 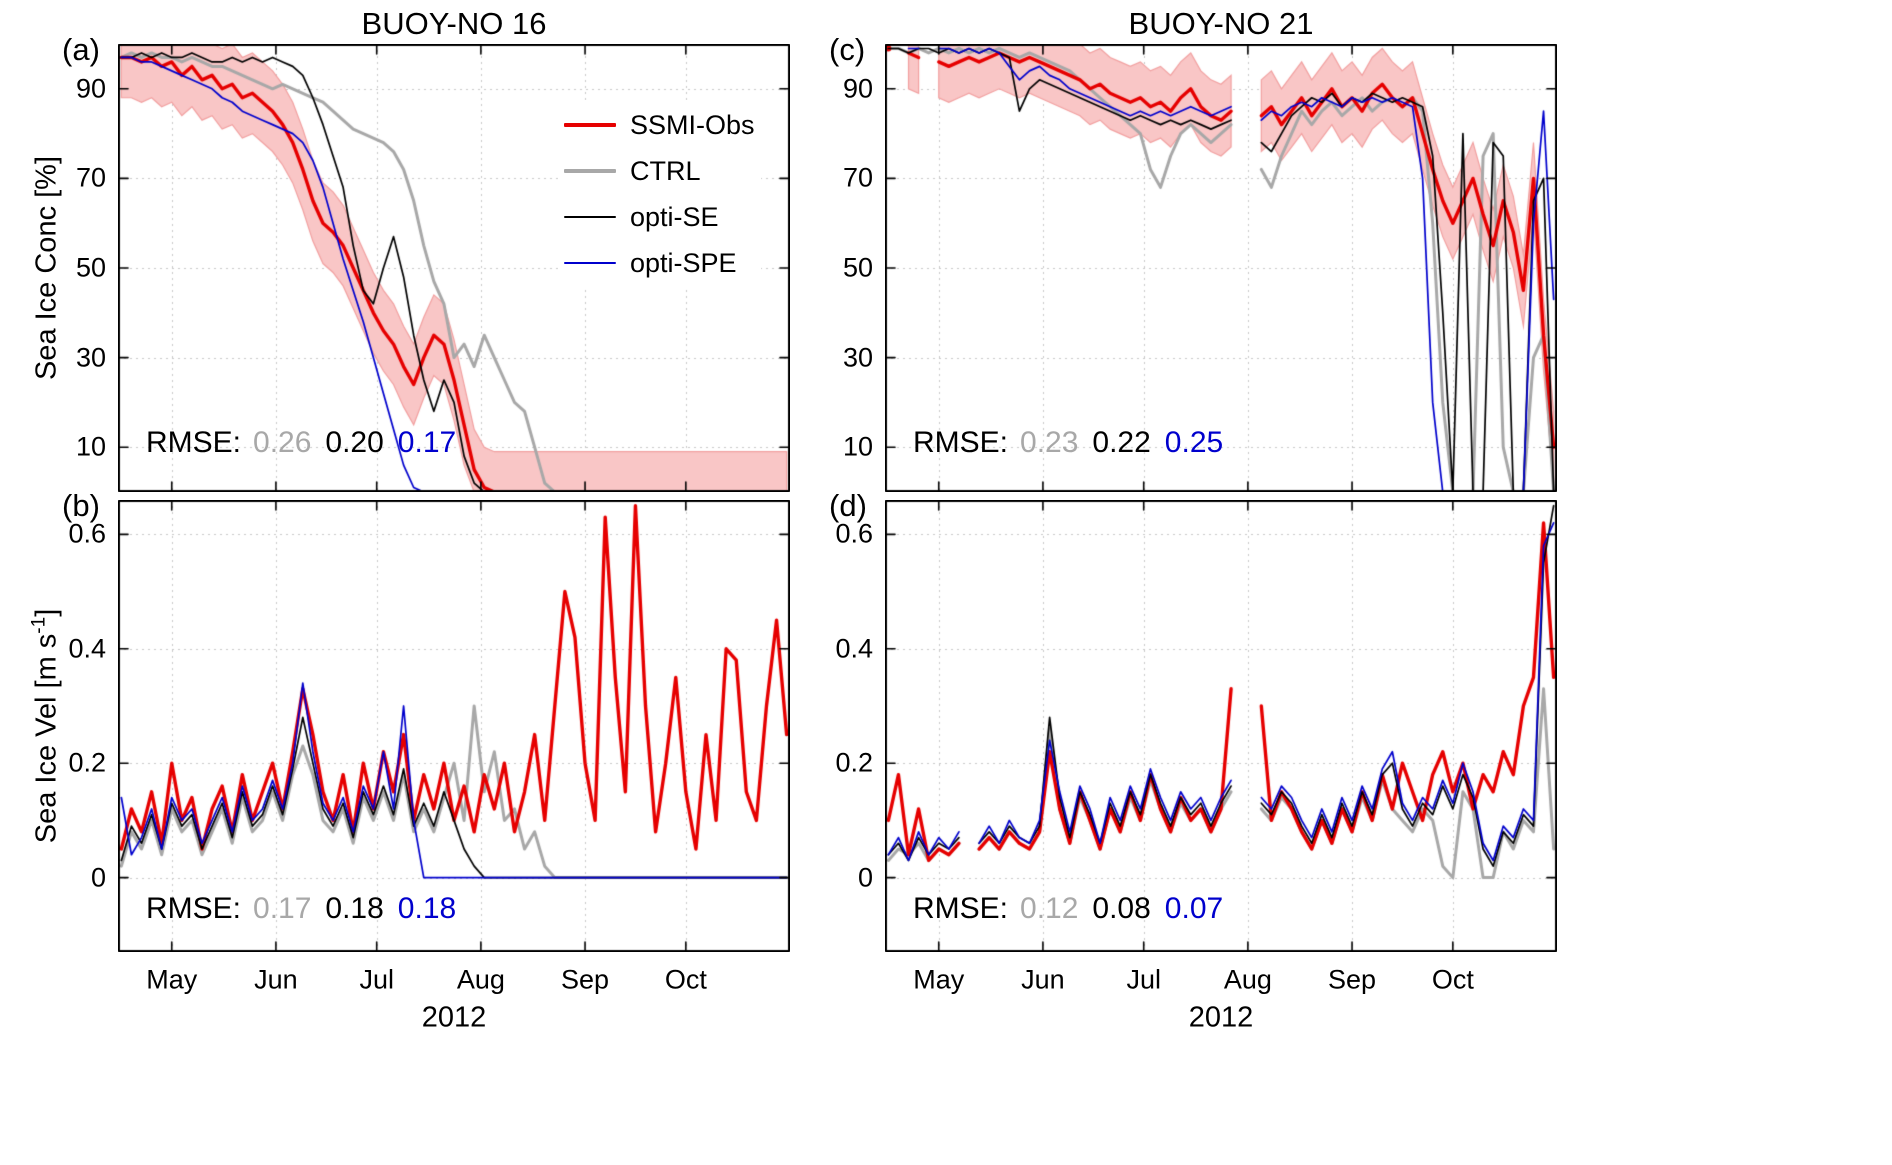 I want to click on y-axis-label-text: Sea Ice Conc [%], so click(x=46, y=268).